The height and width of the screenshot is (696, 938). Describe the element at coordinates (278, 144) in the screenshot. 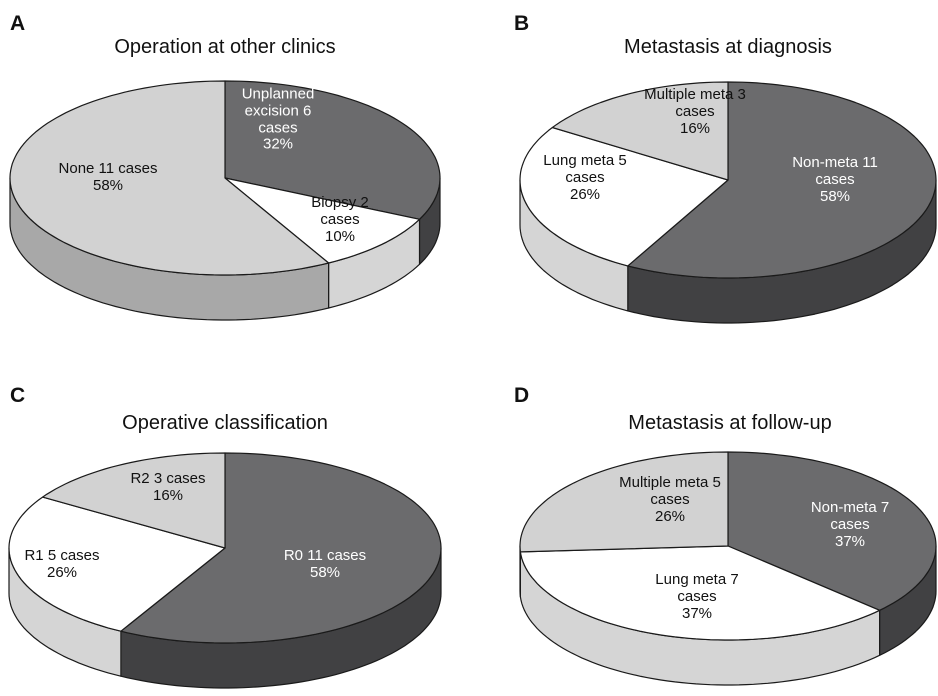

I see `slice-percent: 32%` at that location.